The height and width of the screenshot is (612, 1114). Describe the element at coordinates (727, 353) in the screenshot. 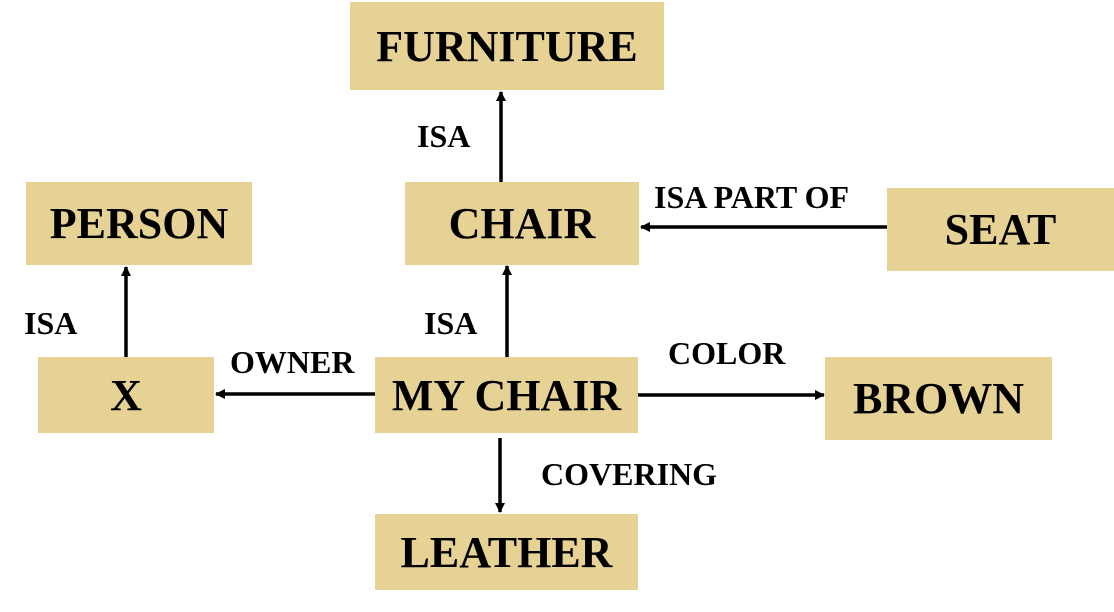

I see `edge-label-mychair-color-brown: COLOR` at that location.